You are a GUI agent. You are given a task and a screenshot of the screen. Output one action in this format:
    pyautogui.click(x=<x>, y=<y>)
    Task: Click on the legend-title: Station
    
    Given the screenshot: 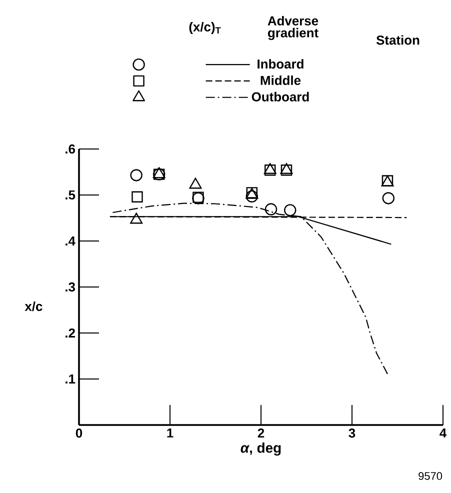 What is the action you would take?
    pyautogui.click(x=398, y=40)
    